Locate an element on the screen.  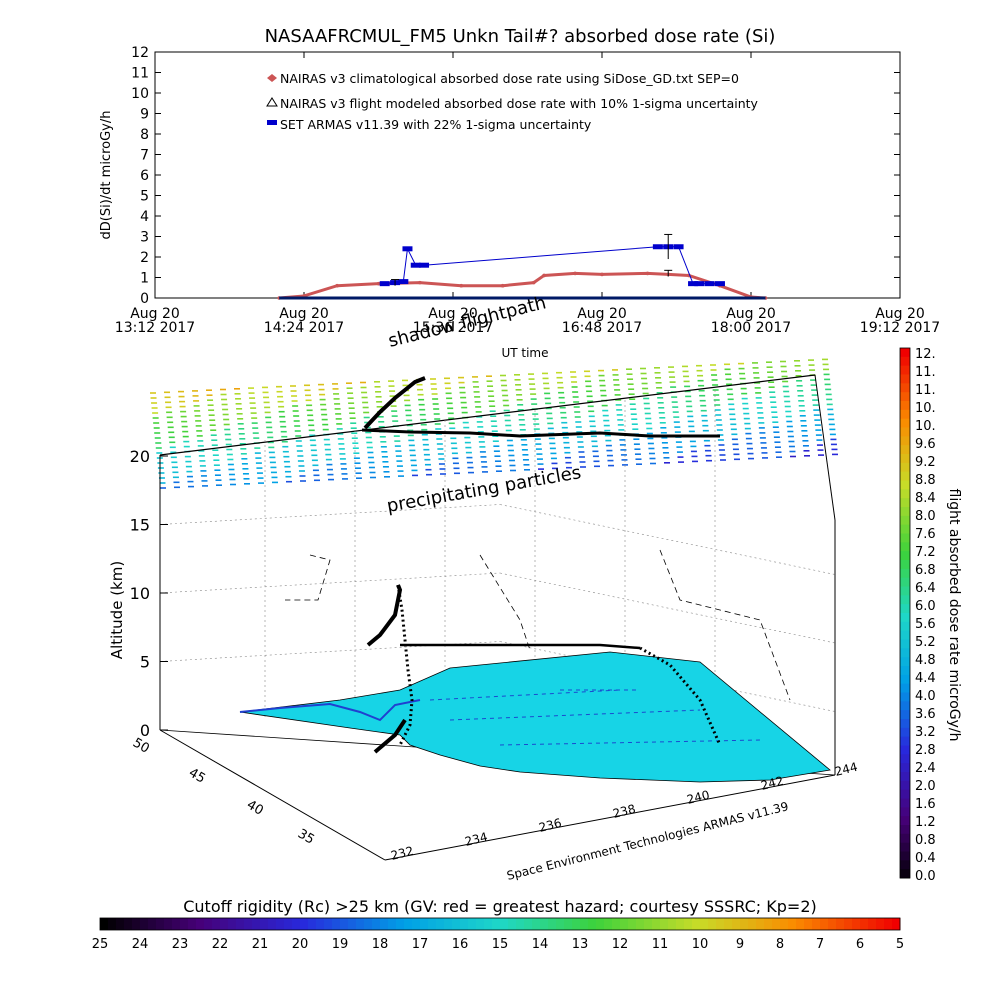
x-tick-time: 15:36 2017 is located at coordinates (453, 328).